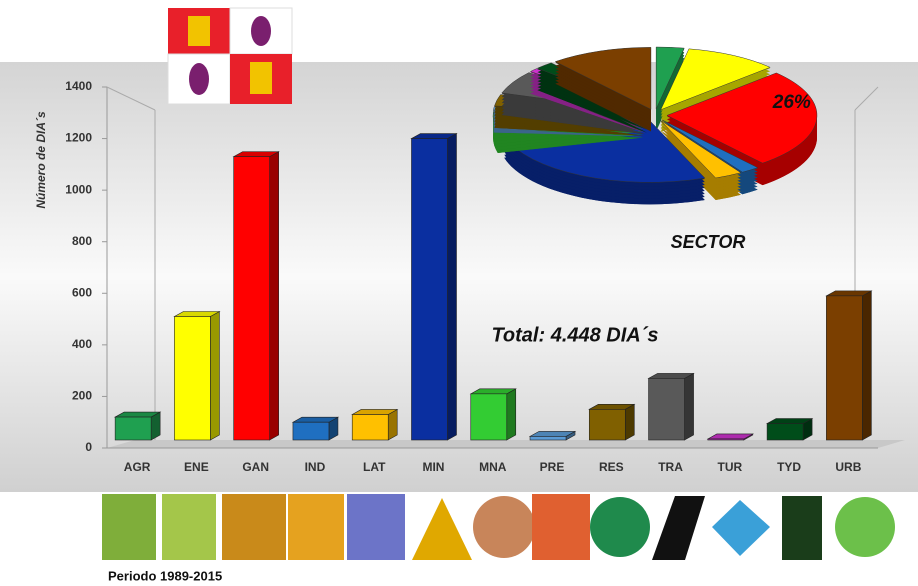 This screenshot has height=586, width=918. Describe the element at coordinates (433, 467) in the screenshot. I see `x-tick-label: MIN` at that location.